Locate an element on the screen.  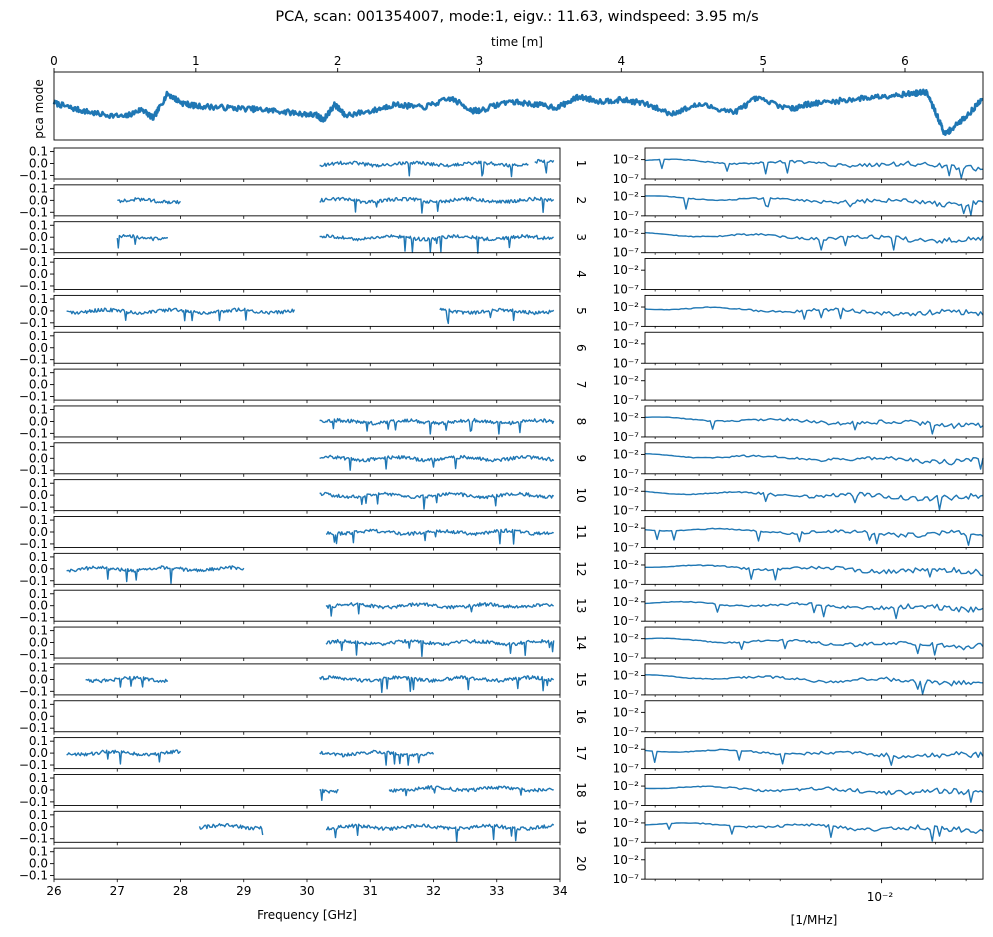
pca-mode-line is located at coordinates (518, 112).